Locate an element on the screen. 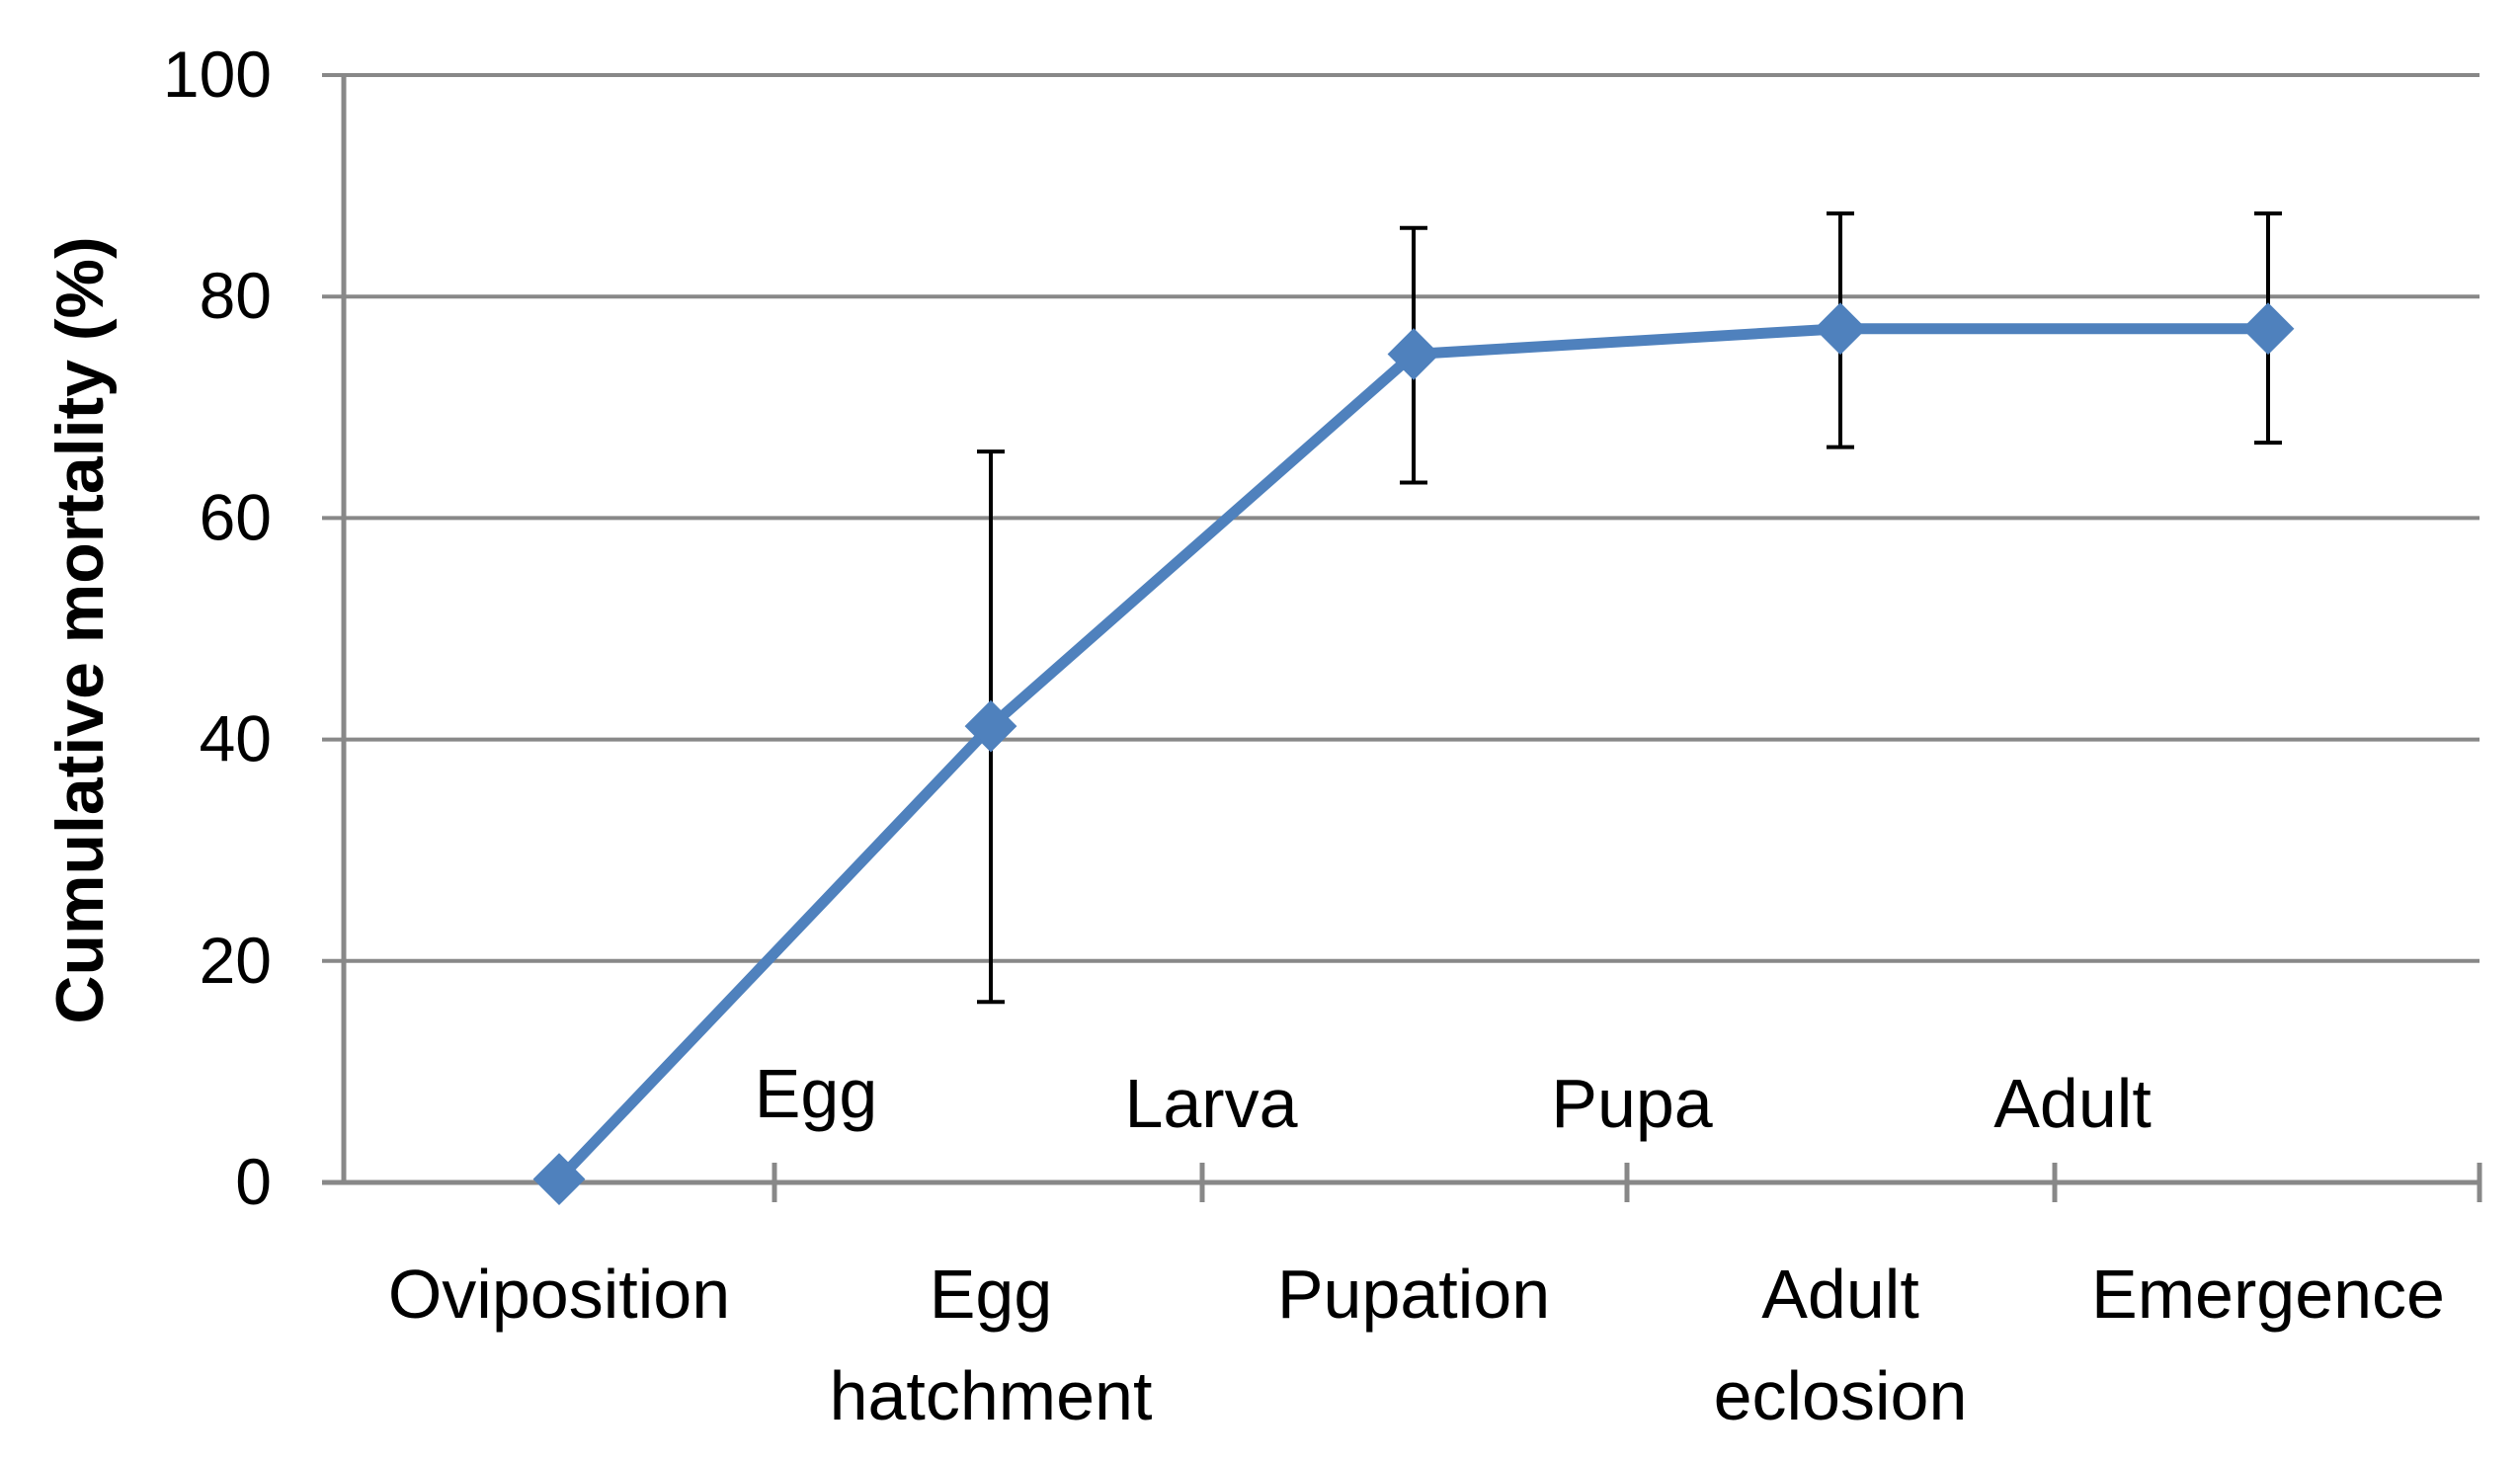  x-category-label-4: Emergence is located at coordinates (2268, 1294).